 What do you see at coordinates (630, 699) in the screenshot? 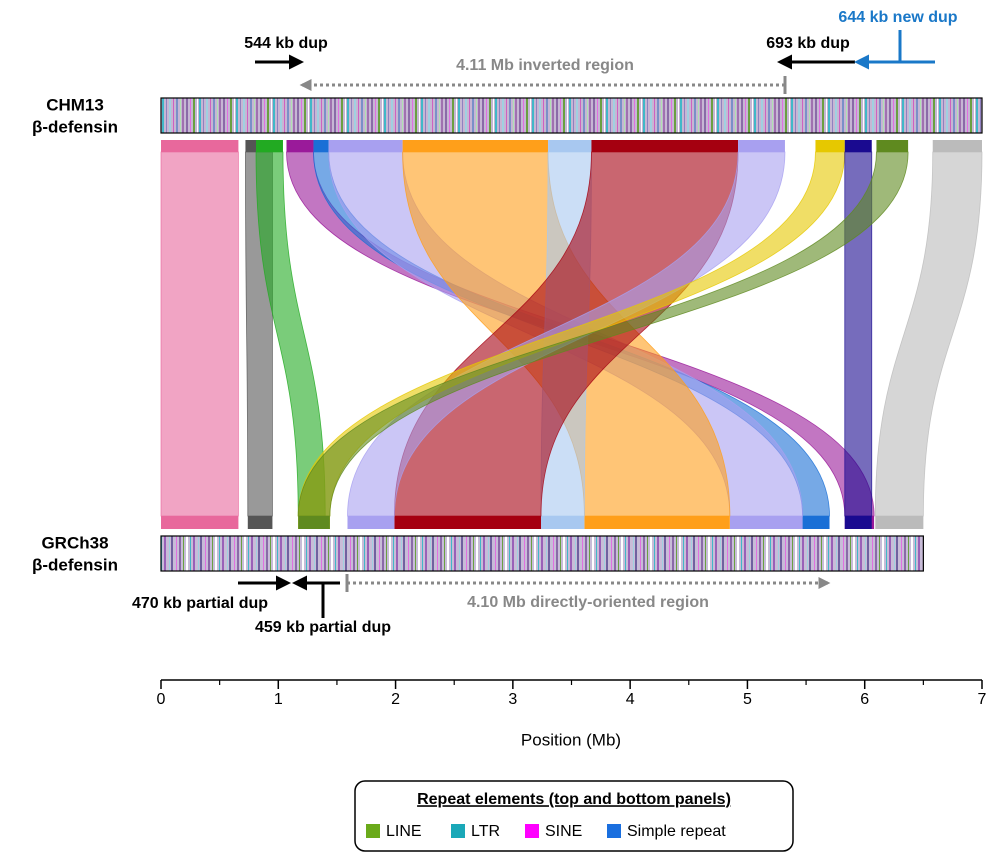
I see `x-tick-label: 4` at bounding box center [630, 699].